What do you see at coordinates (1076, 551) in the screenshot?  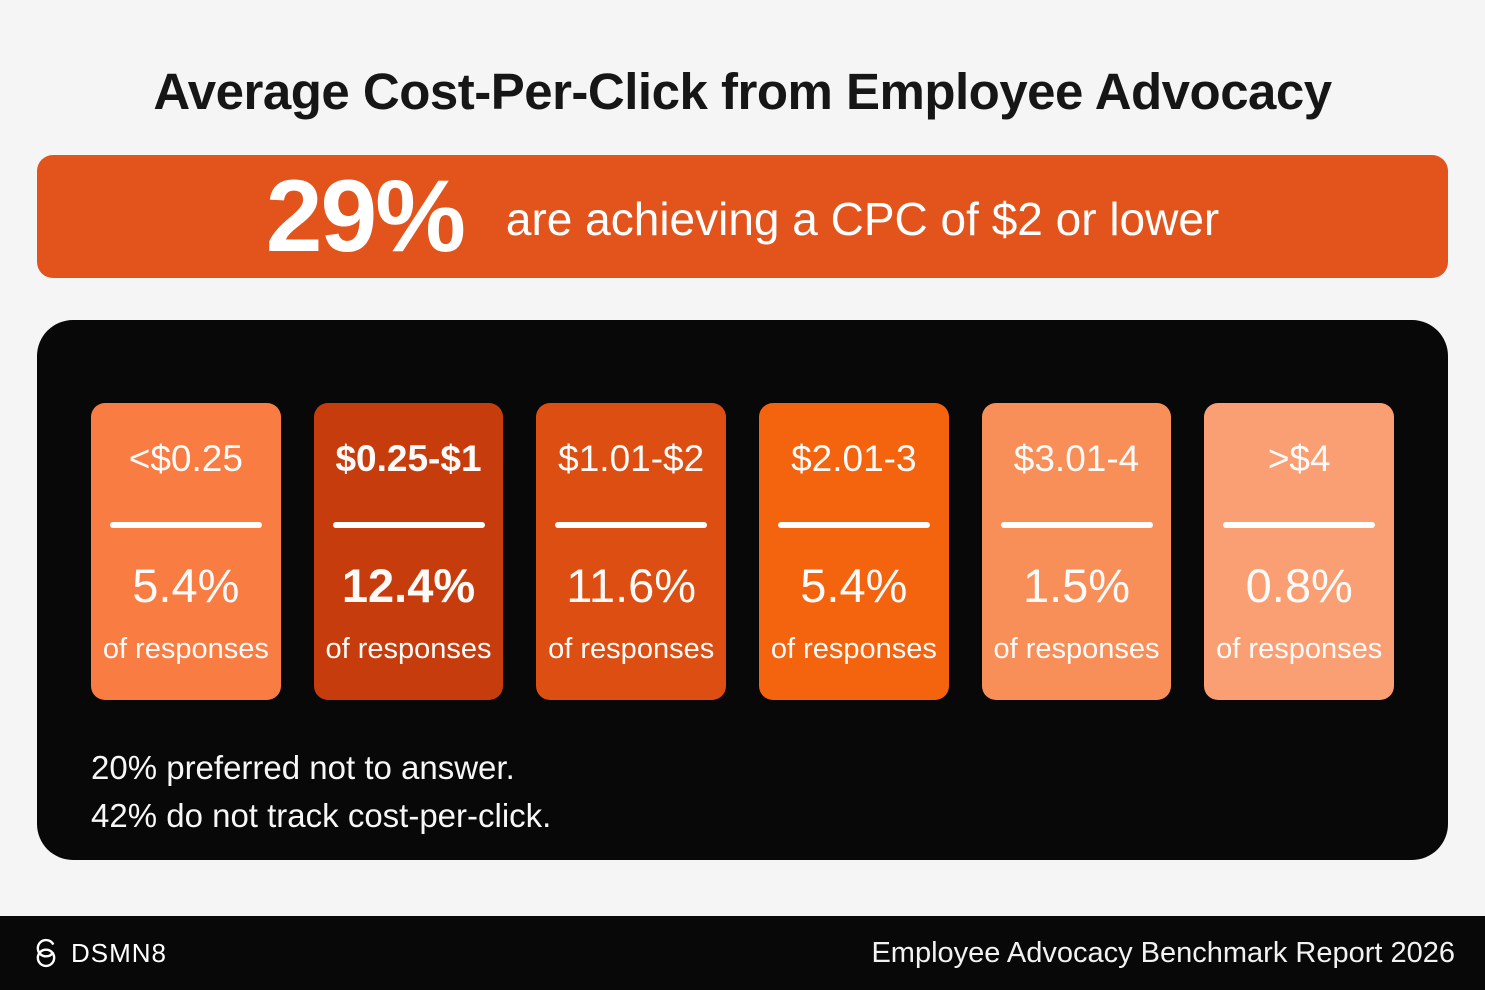 I see `cpc-range-card: $3.01-4 1.5% of responses` at bounding box center [1076, 551].